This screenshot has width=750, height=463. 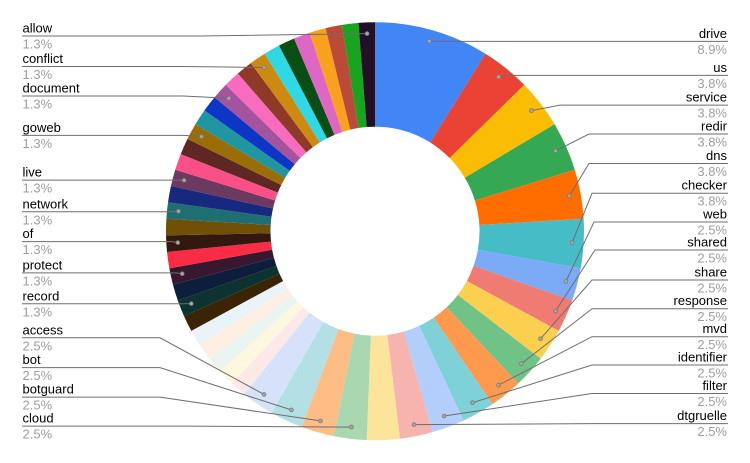 What do you see at coordinates (38, 28) in the screenshot?
I see `svg-text: allow` at bounding box center [38, 28].